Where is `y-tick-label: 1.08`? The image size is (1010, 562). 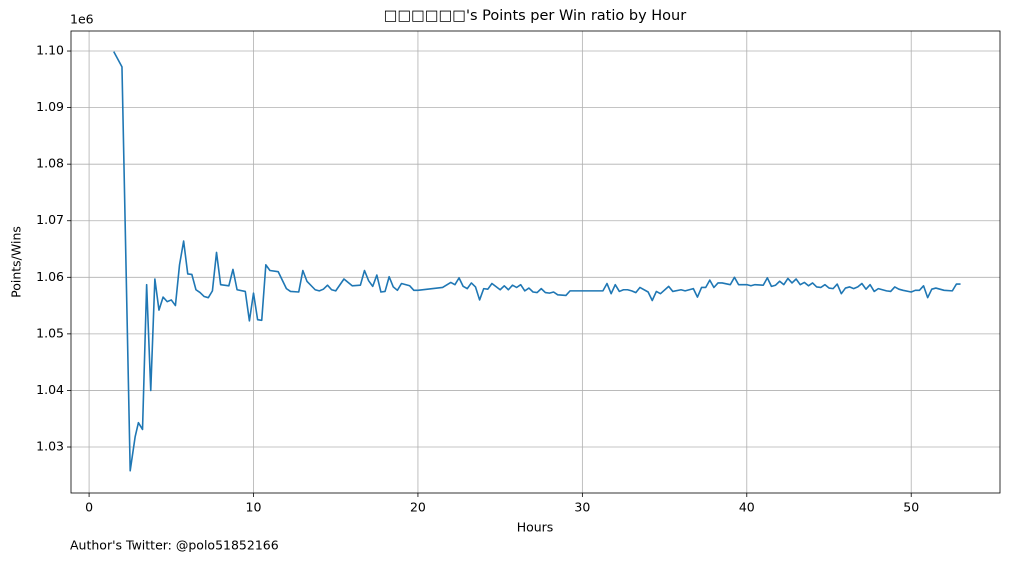 y-tick-label: 1.08 is located at coordinates (50, 163).